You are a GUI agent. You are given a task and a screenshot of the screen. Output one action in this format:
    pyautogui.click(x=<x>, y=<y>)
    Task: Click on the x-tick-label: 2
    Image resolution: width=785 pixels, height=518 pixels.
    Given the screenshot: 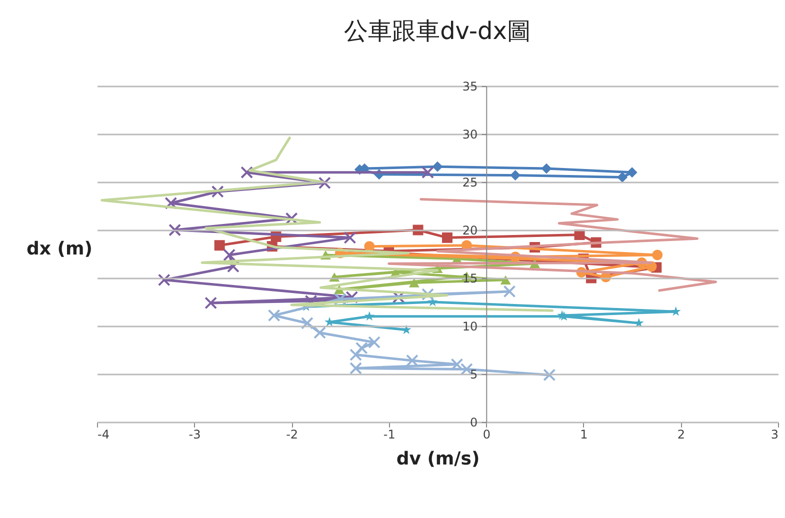 What is the action you would take?
    pyautogui.click(x=681, y=435)
    